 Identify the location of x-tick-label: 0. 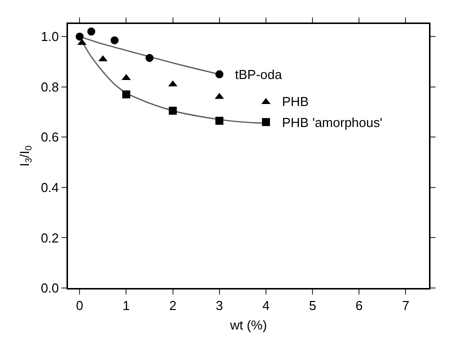
(80, 306).